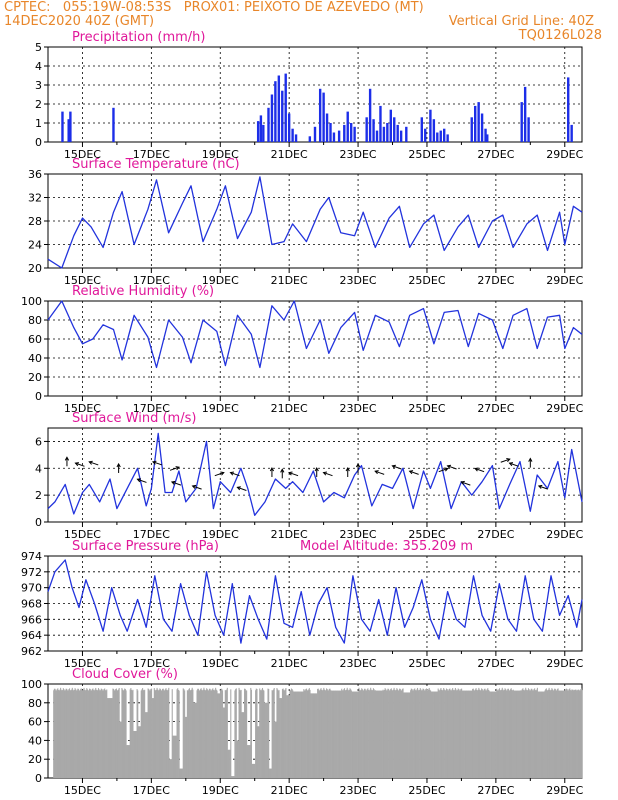 Image resolution: width=618 pixels, height=800 pixels. I want to click on x-tick-label: 19DEC, so click(220, 154).